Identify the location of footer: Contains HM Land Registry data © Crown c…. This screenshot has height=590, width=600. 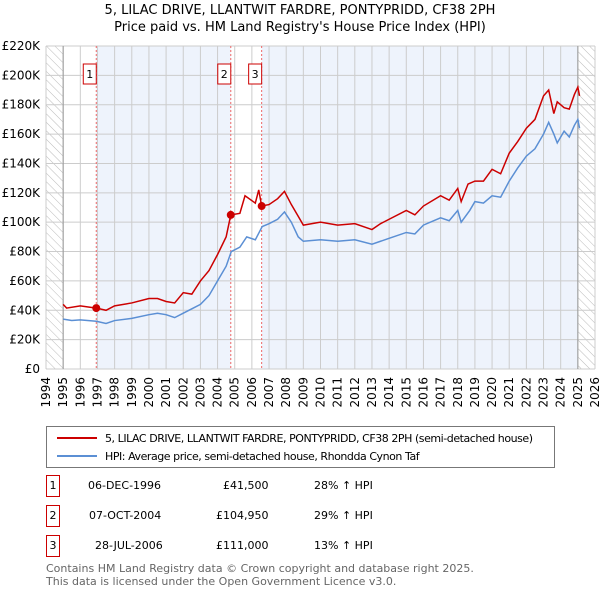
(260, 575).